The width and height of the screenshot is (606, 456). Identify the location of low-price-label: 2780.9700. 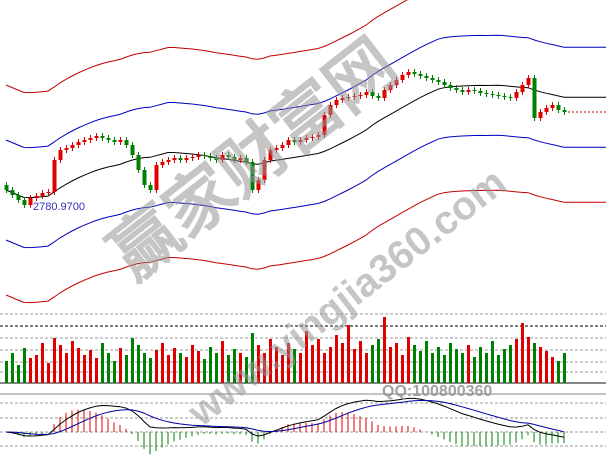
(59, 207).